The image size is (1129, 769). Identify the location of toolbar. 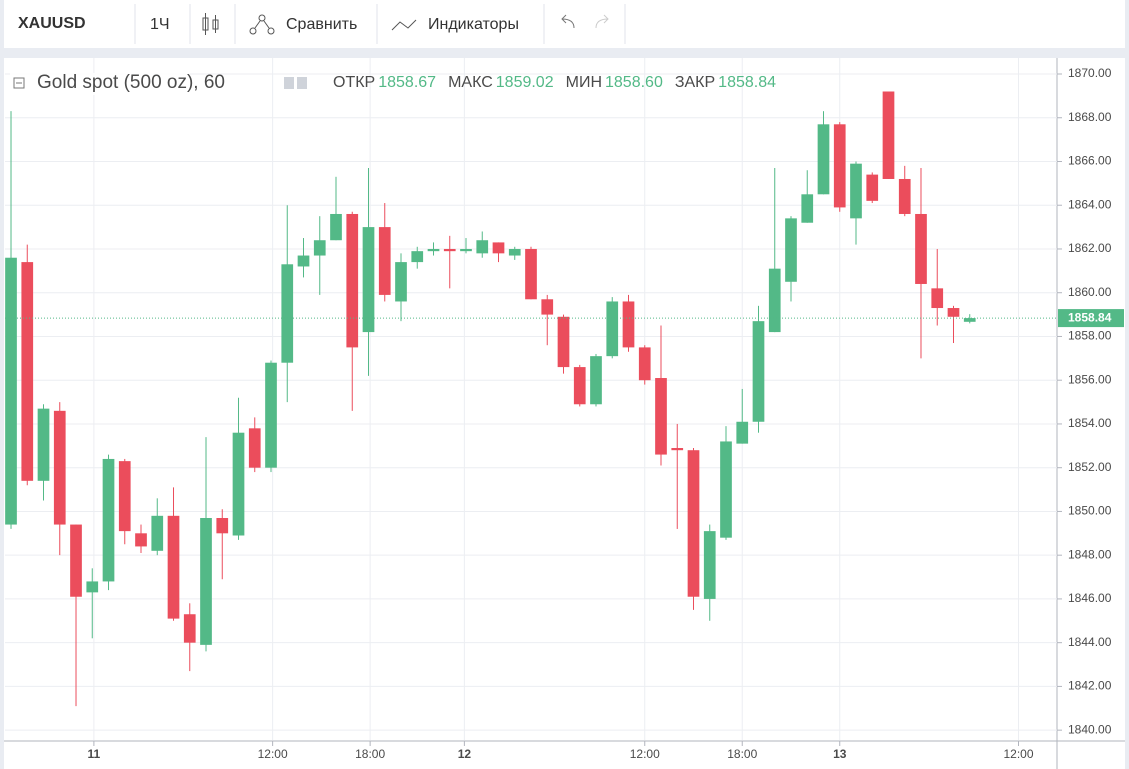
(564, 24).